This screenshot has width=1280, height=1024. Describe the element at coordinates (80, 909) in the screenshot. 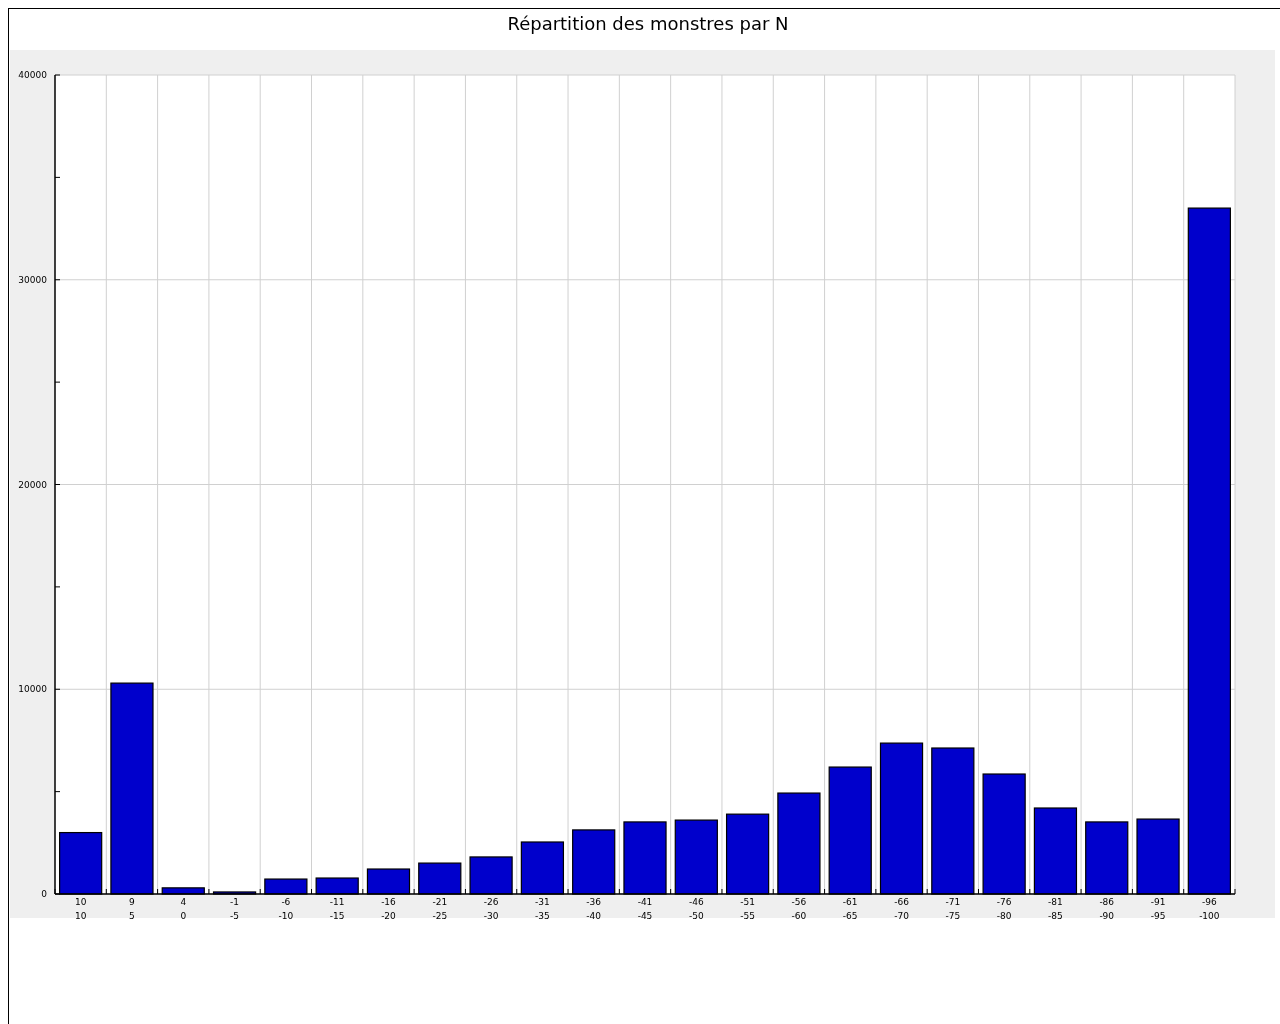

I see `x-tick-label: 10 10` at that location.